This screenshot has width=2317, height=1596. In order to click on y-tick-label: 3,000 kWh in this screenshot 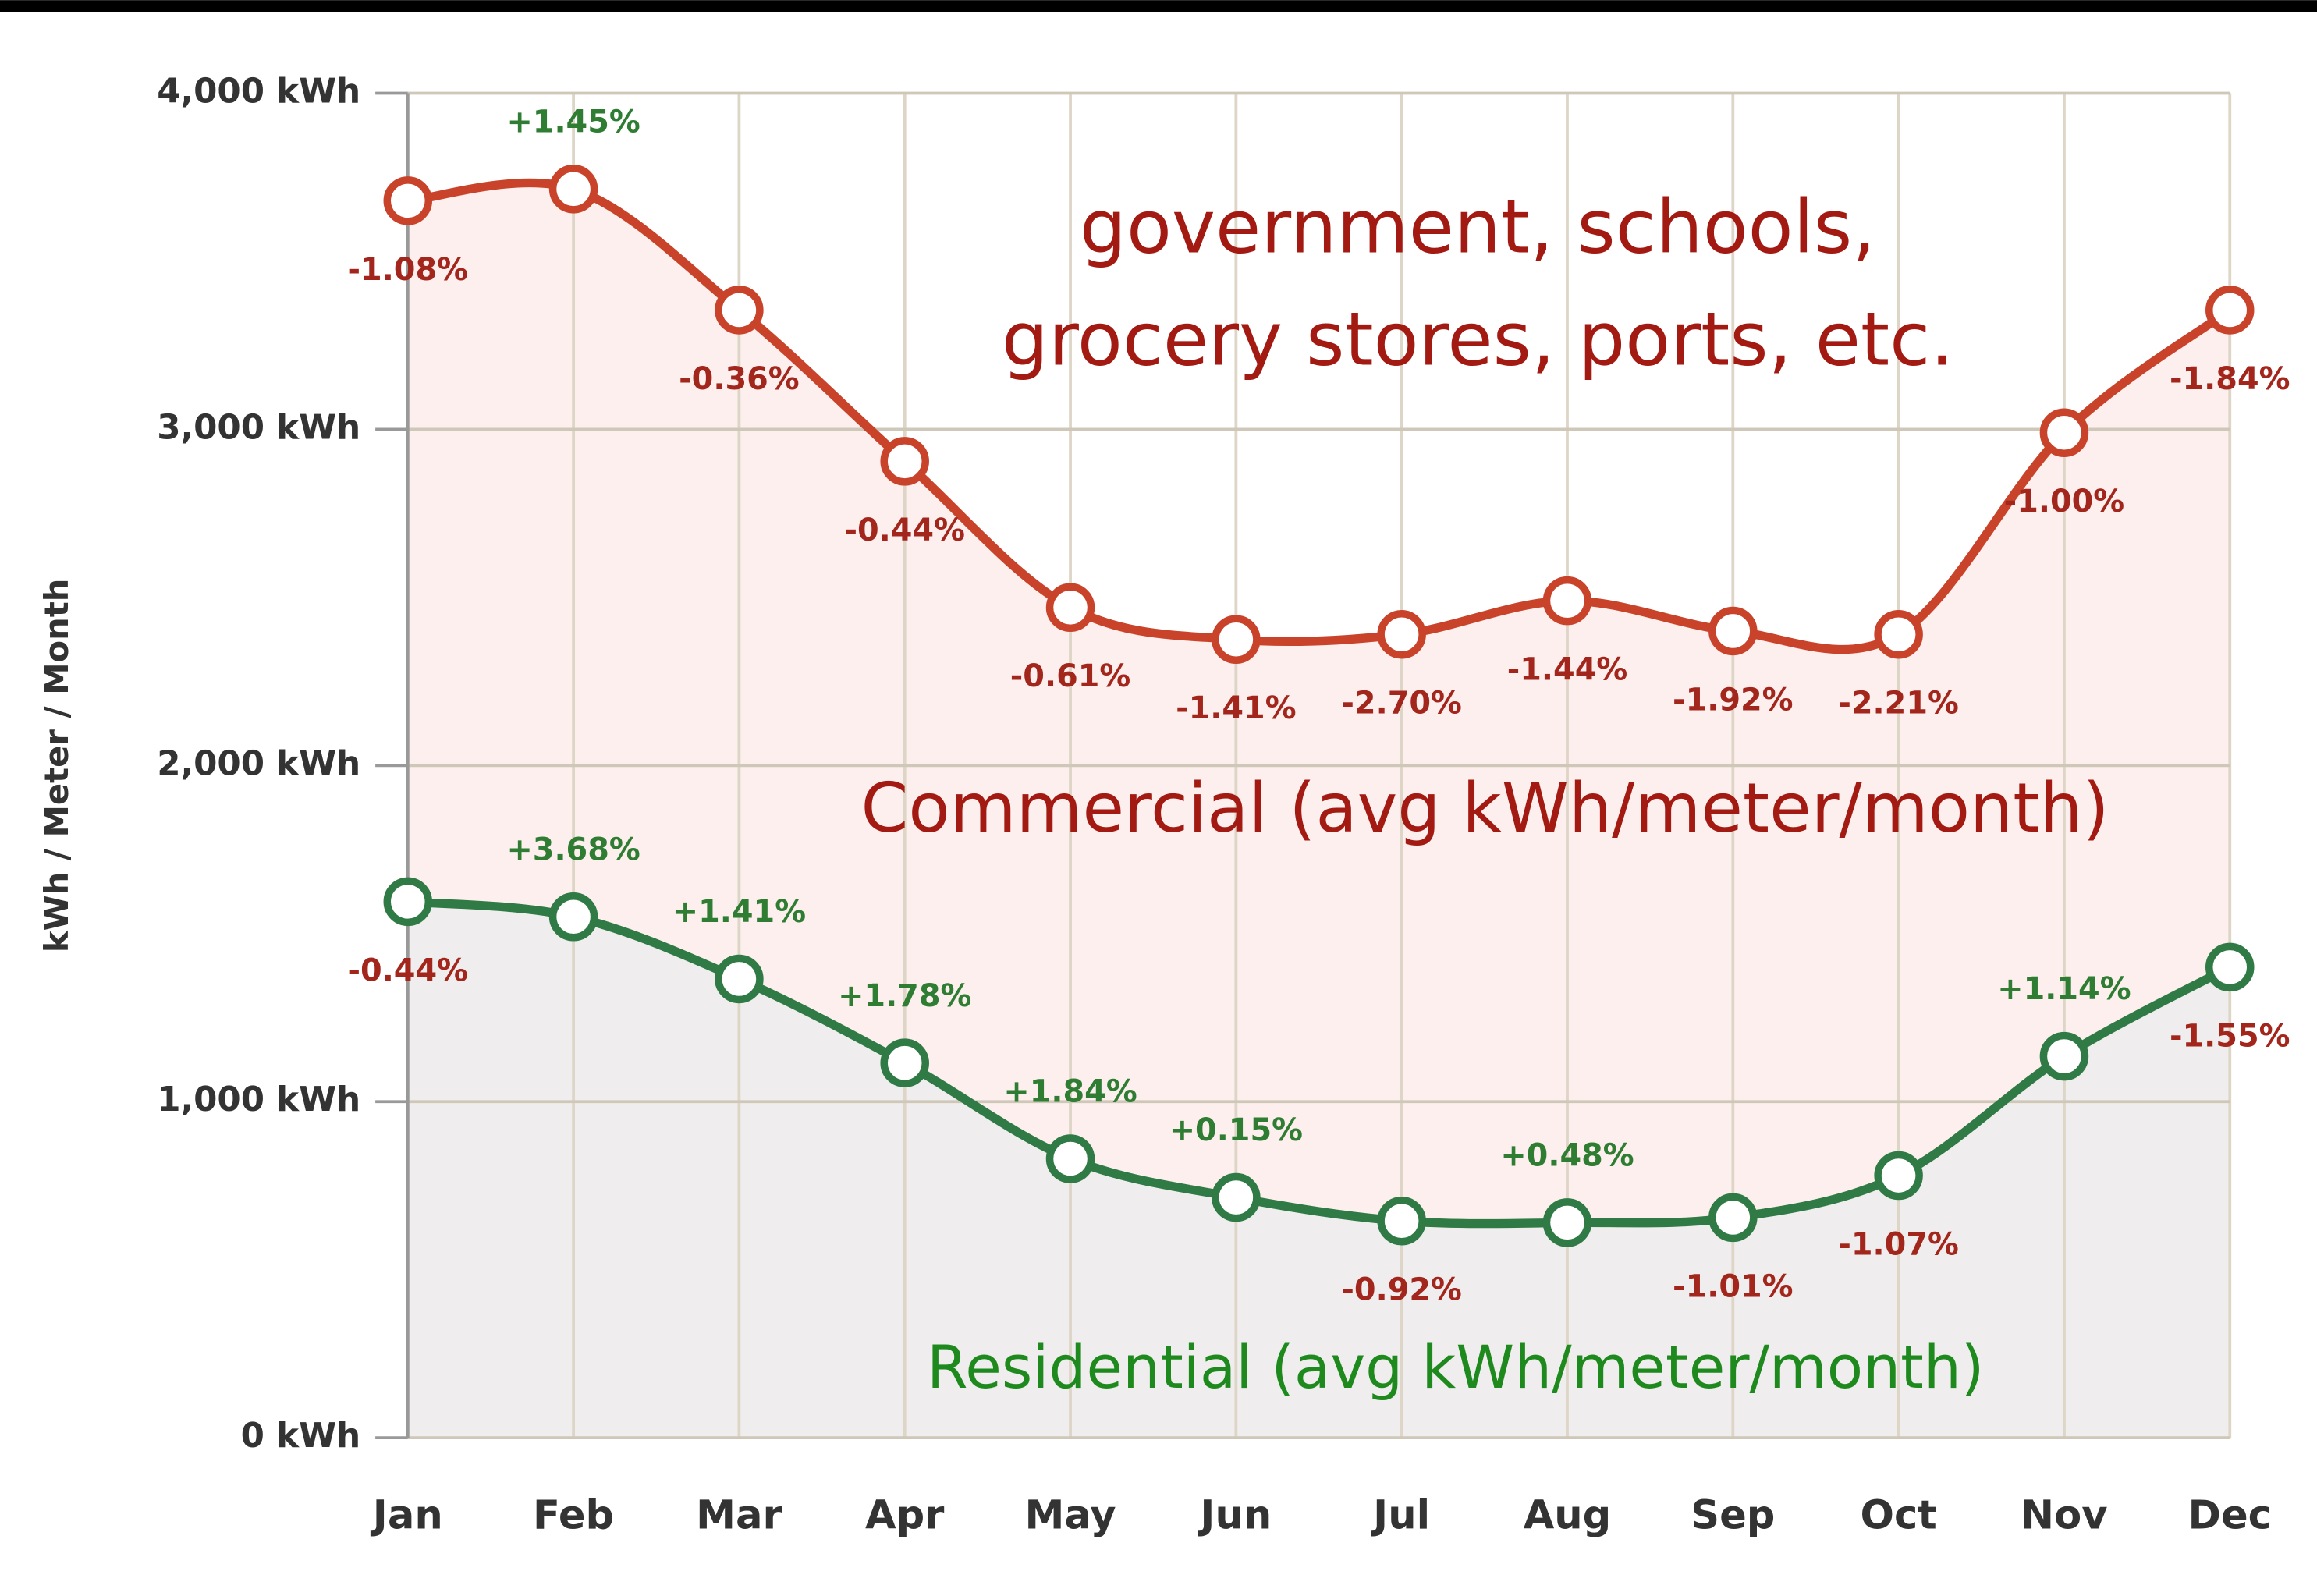, I will do `click(258, 427)`.